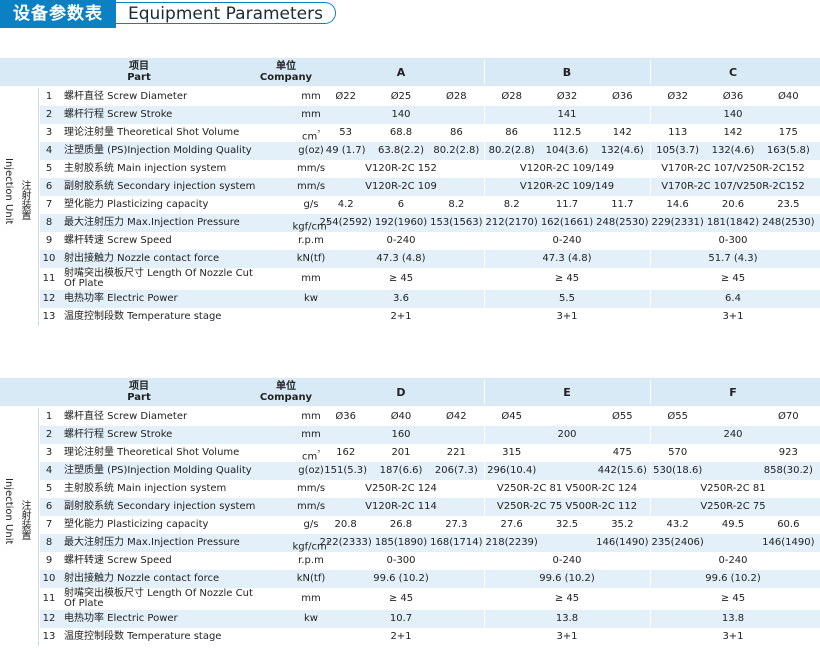 This screenshot has height=653, width=820. What do you see at coordinates (311, 560) in the screenshot?
I see `row-unit: r.p.m` at bounding box center [311, 560].